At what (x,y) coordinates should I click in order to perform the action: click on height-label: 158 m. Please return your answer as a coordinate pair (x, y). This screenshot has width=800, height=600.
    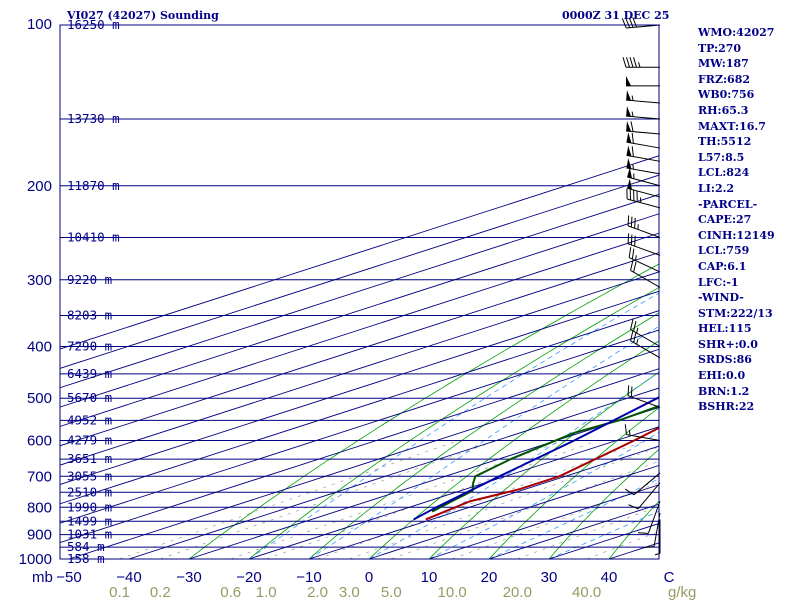
    Looking at the image, I should click on (86, 558).